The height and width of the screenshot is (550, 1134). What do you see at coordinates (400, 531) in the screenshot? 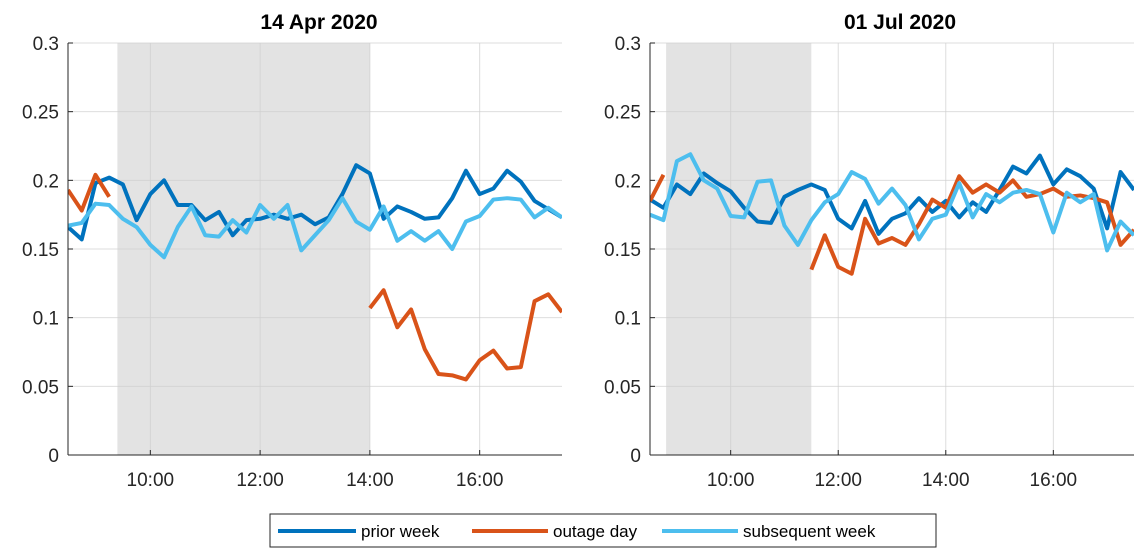
I see `legend-label-prior-week: prior week` at bounding box center [400, 531].